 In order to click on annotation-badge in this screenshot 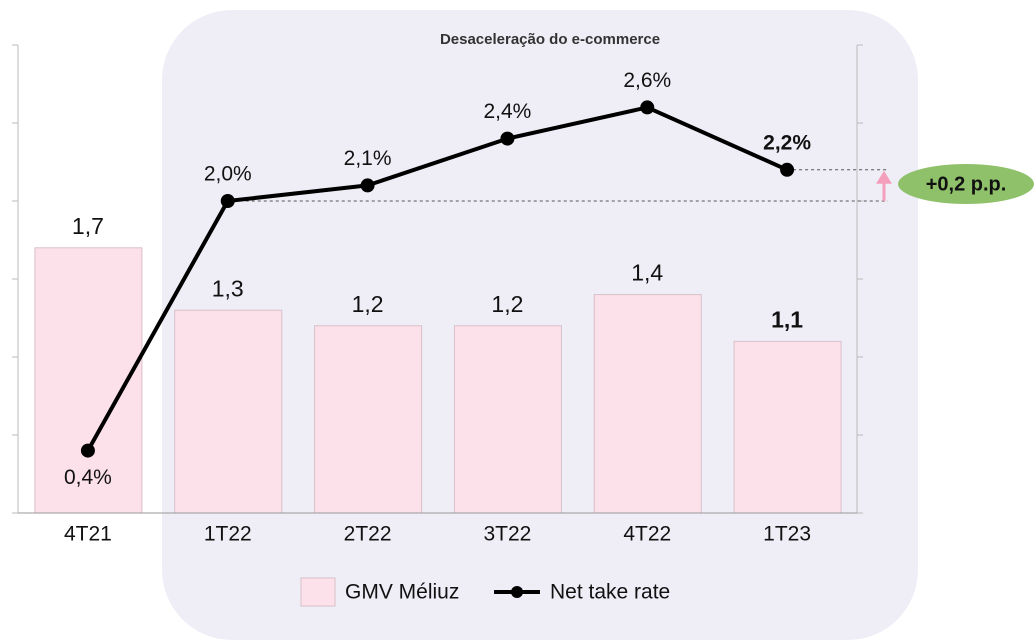, I will do `click(966, 184)`.